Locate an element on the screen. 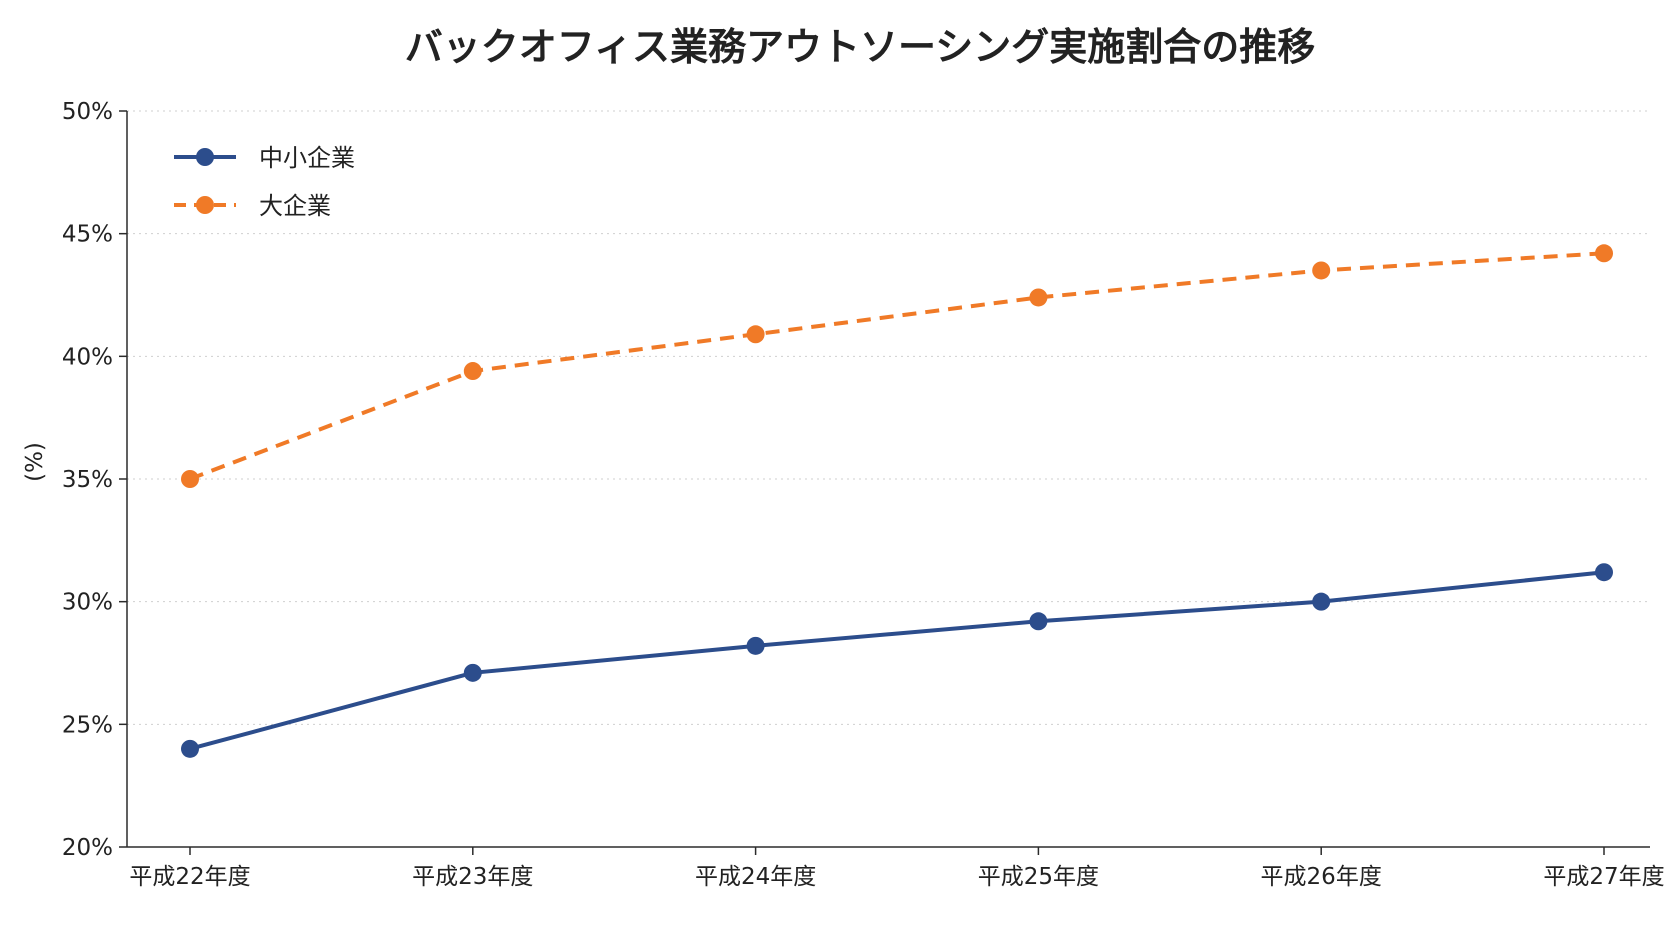 This screenshot has width=1672, height=941. y-tick-label: 35% is located at coordinates (87, 480).